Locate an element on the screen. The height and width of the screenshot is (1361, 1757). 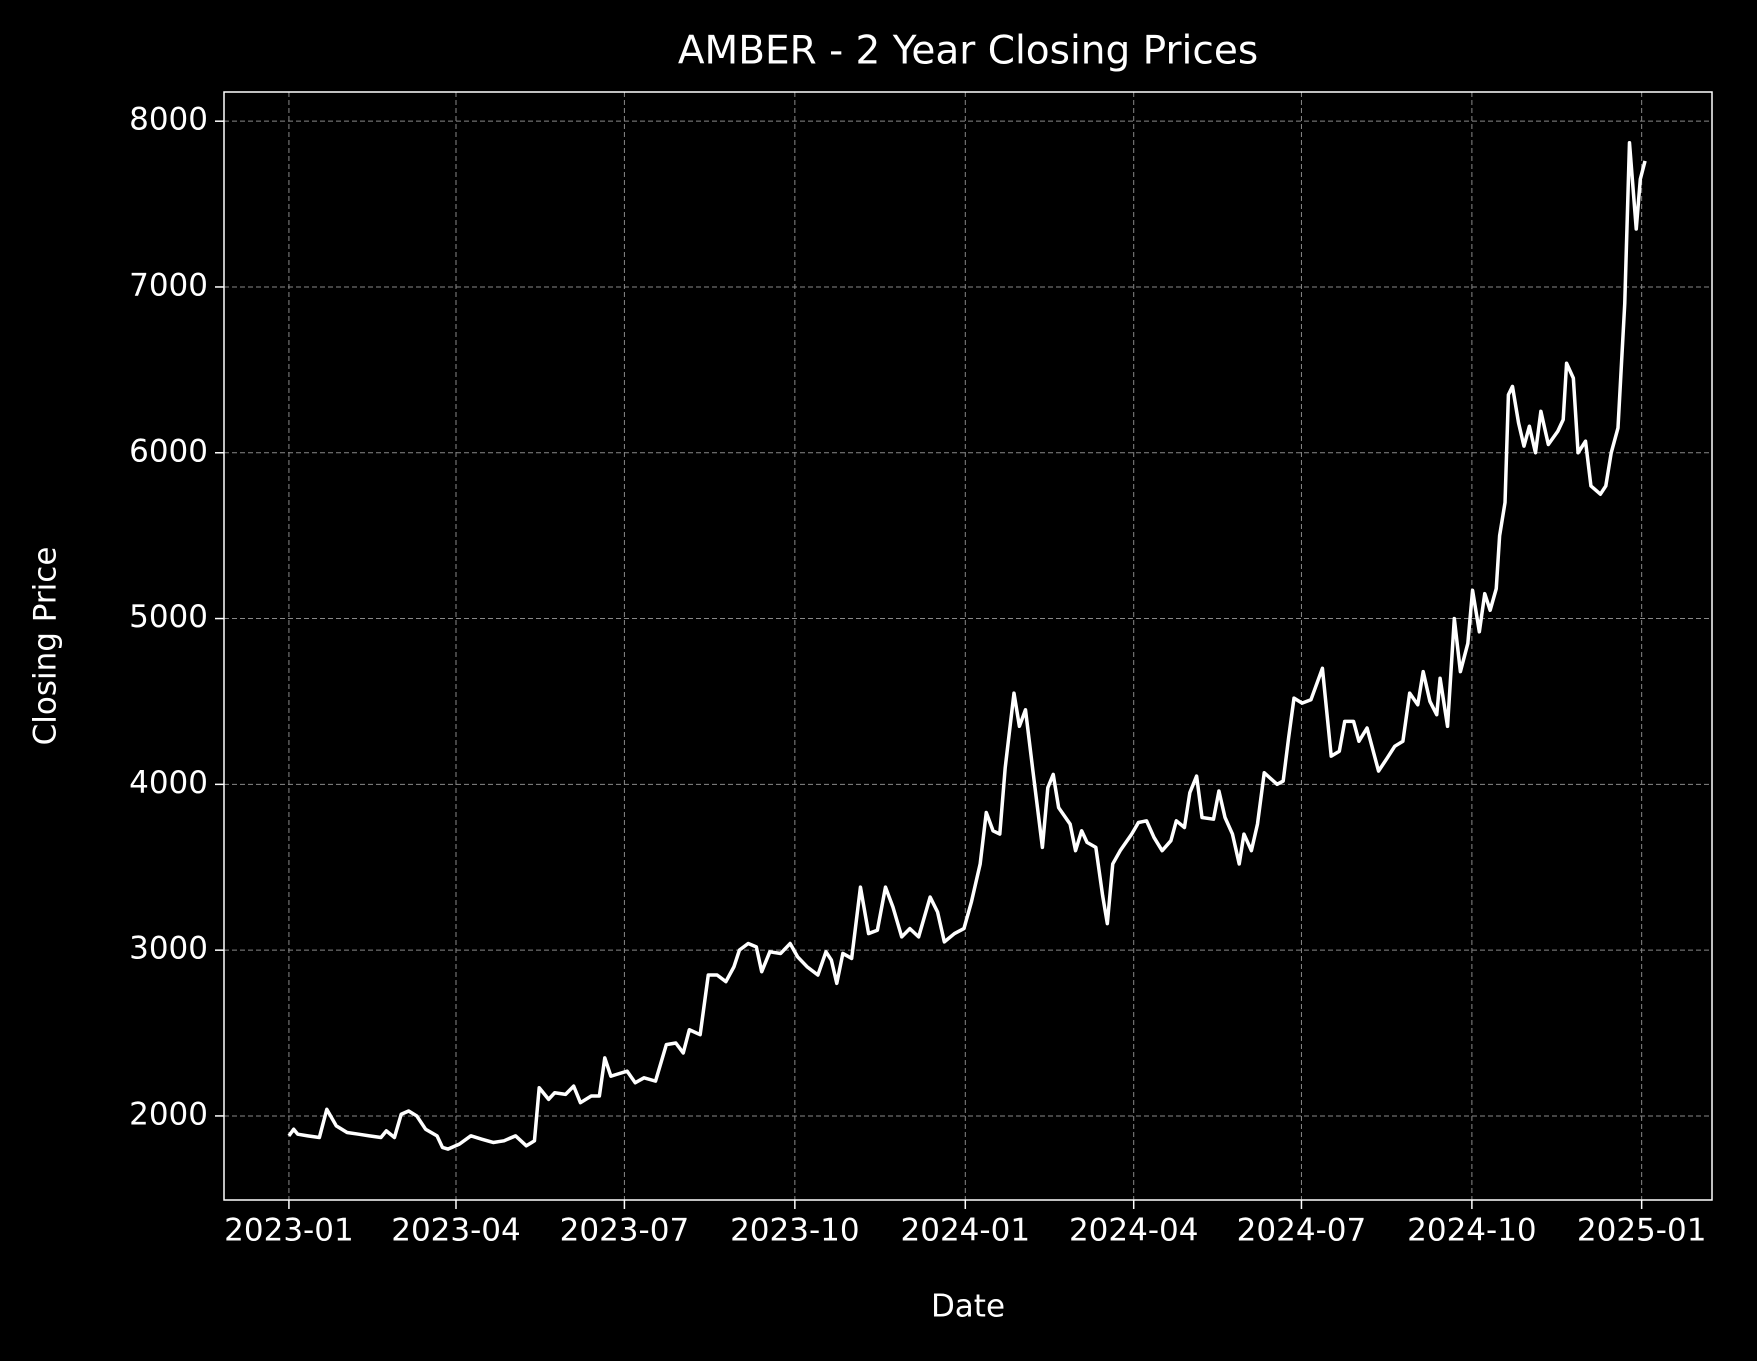
y-tick-label: 4000 is located at coordinates (168, 783).